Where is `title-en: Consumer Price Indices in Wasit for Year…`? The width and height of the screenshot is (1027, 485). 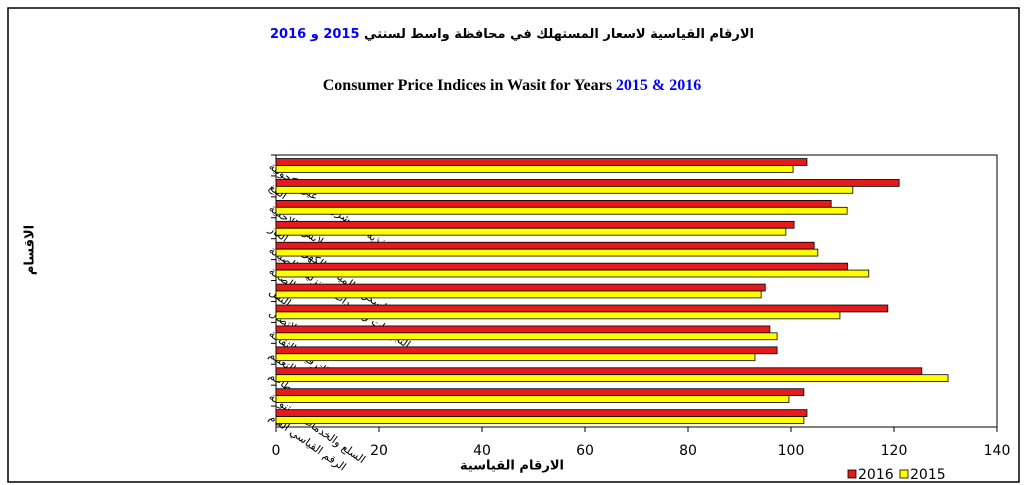 title-en: Consumer Price Indices in Wasit for Year… is located at coordinates (512, 85).